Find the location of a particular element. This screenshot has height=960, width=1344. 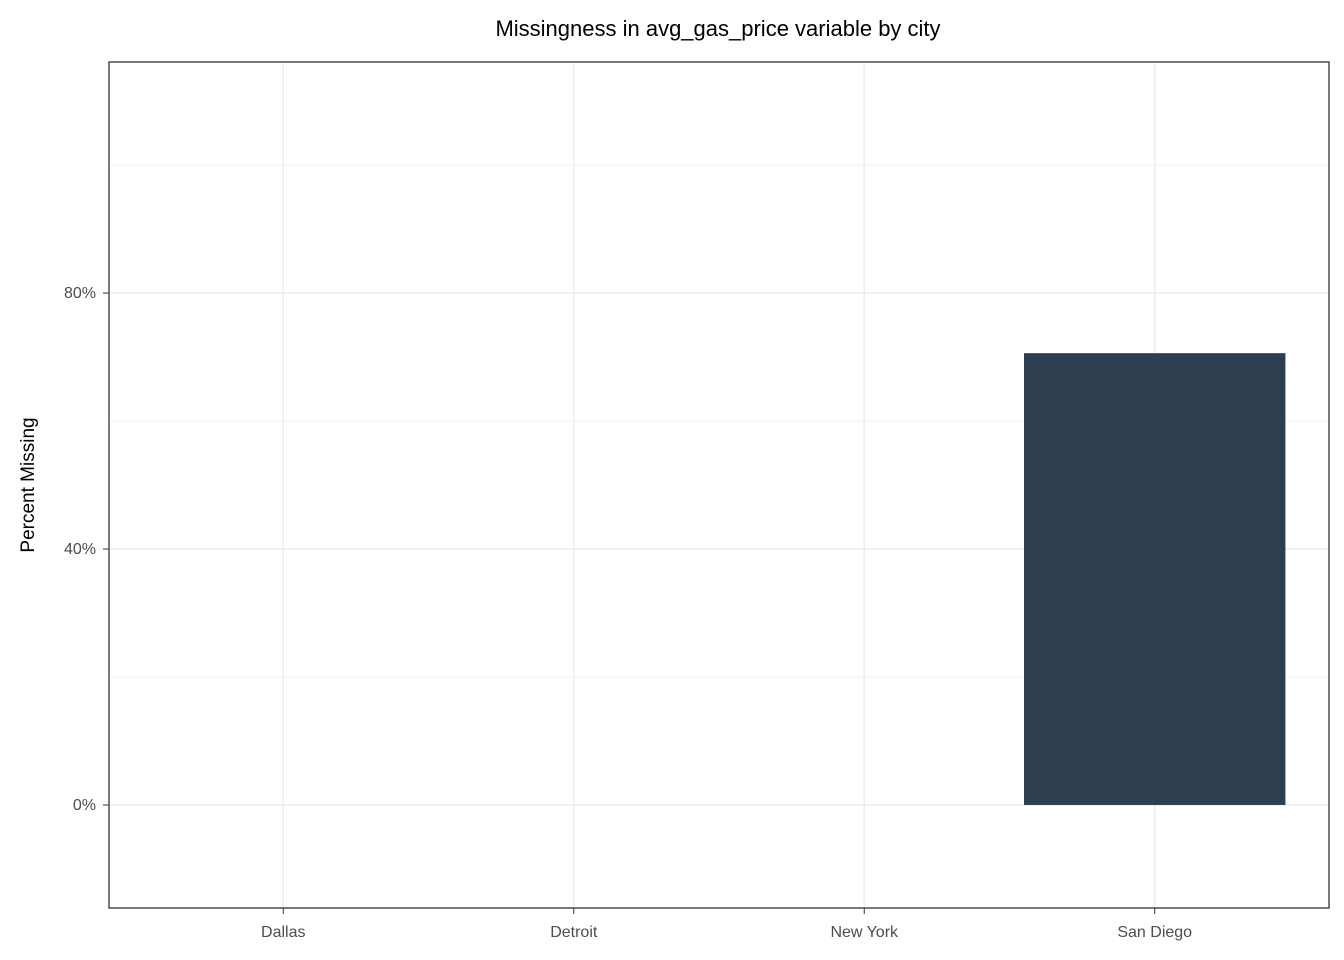

bar is located at coordinates (1155, 579).